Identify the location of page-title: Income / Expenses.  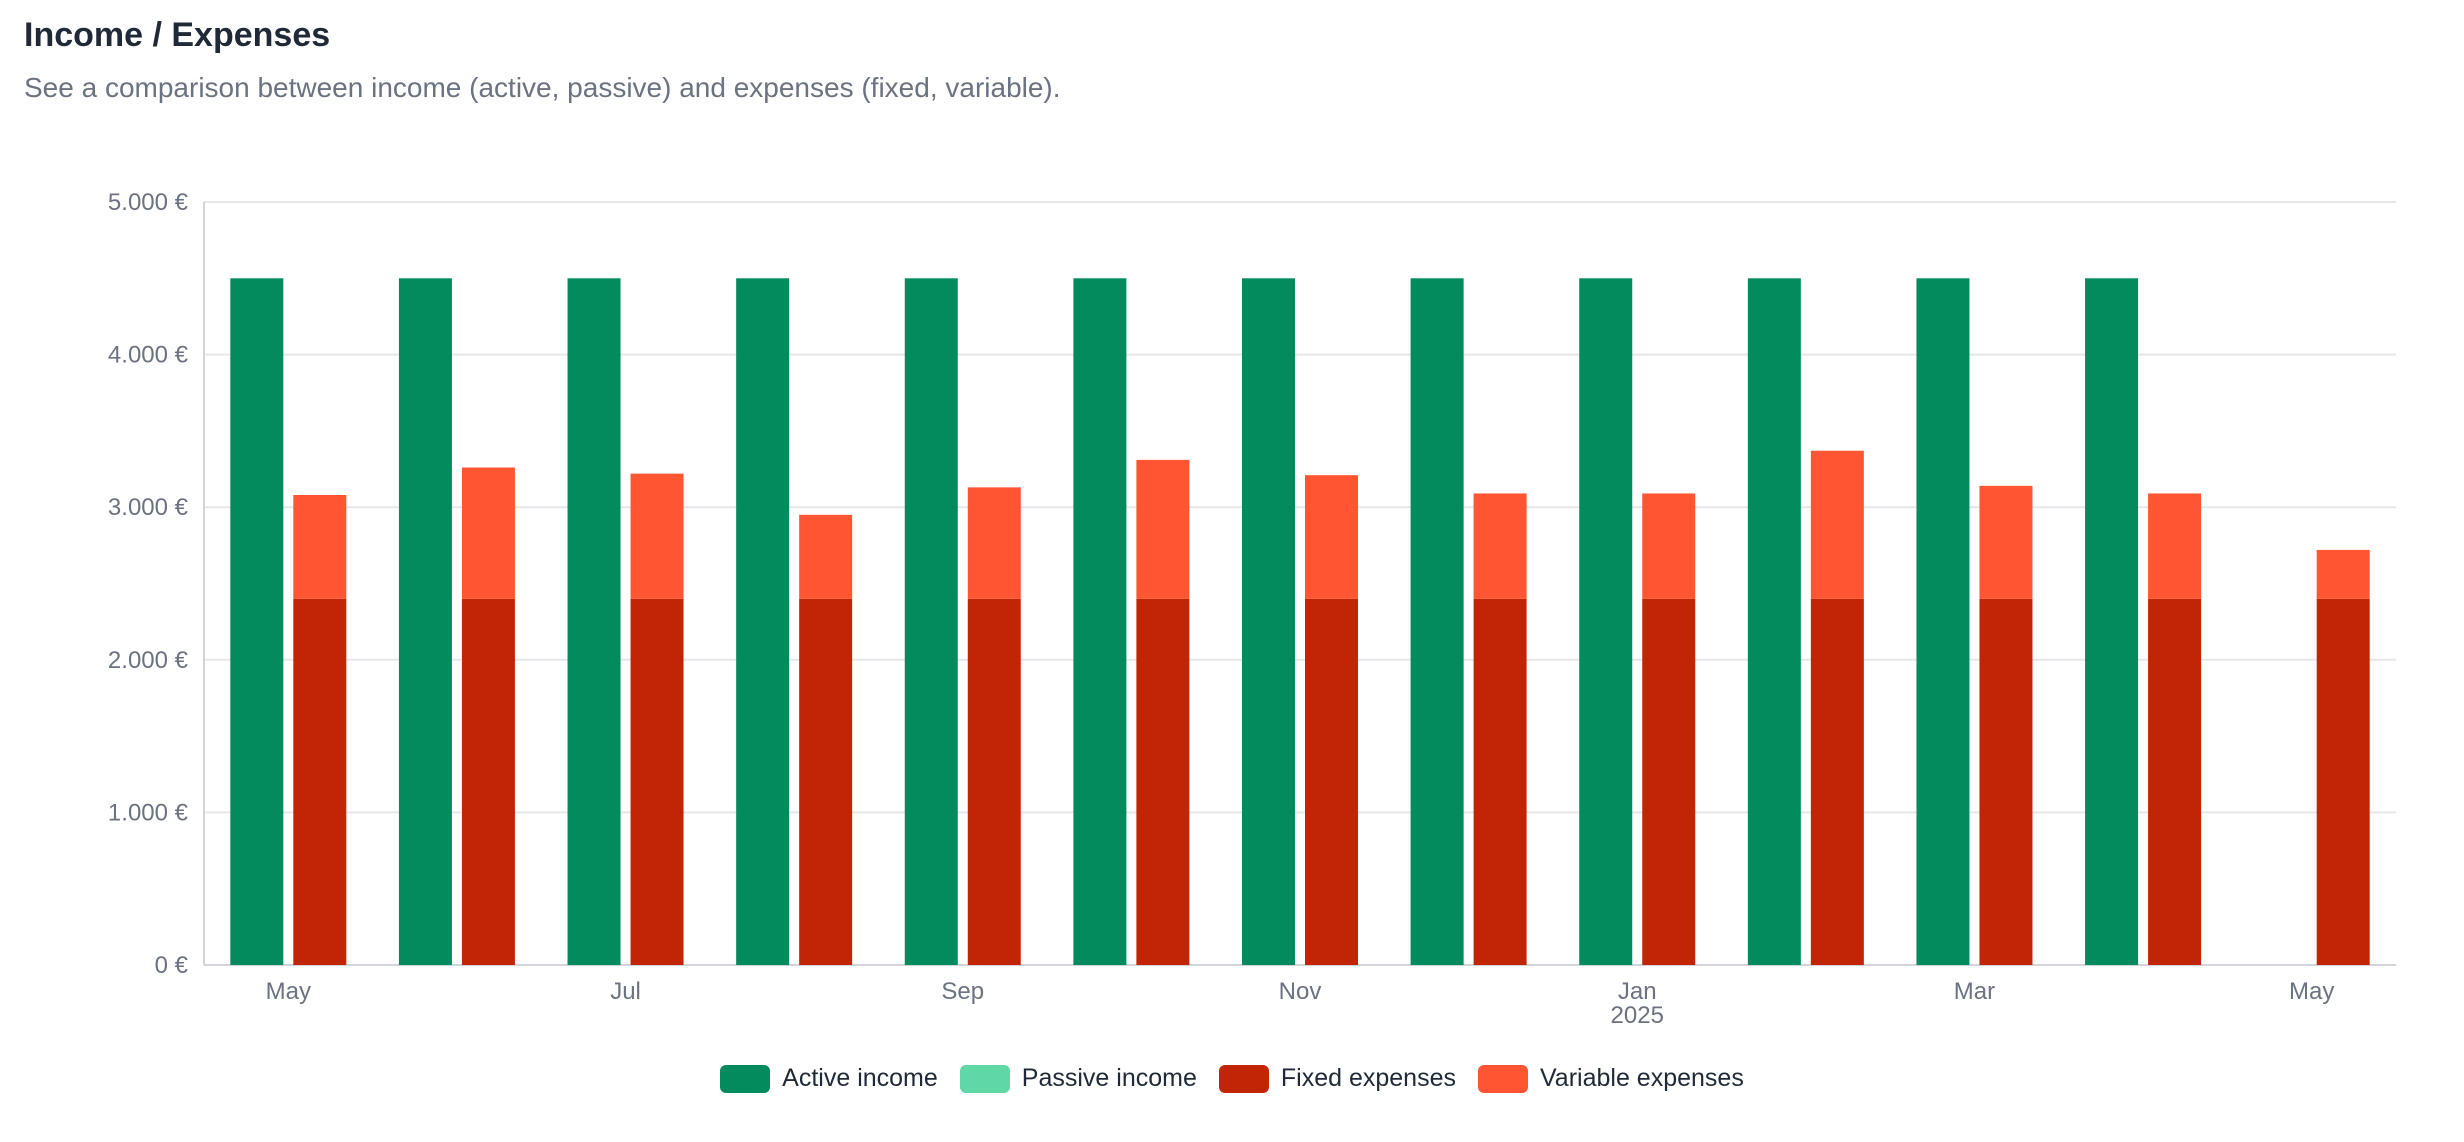
(177, 35).